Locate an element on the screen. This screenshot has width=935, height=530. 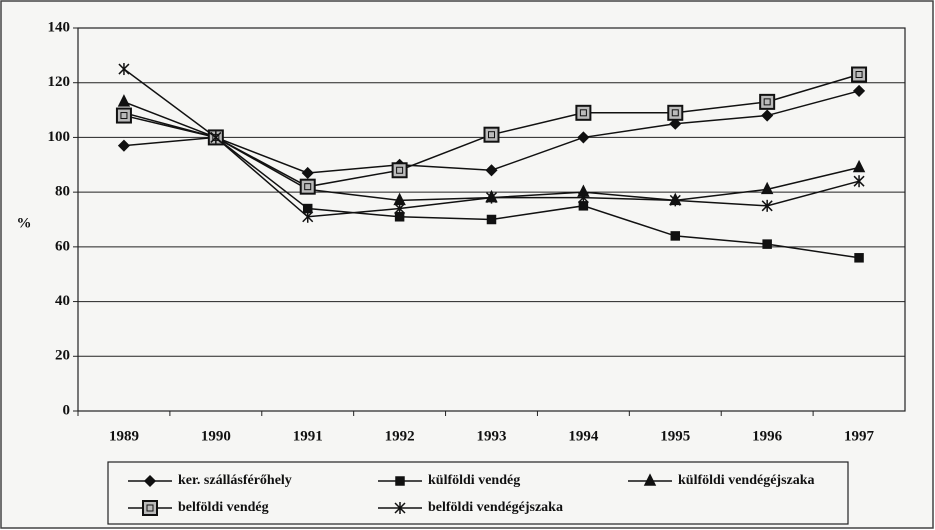
legend-label: külföldi vendégéjszaka is located at coordinates (746, 480).